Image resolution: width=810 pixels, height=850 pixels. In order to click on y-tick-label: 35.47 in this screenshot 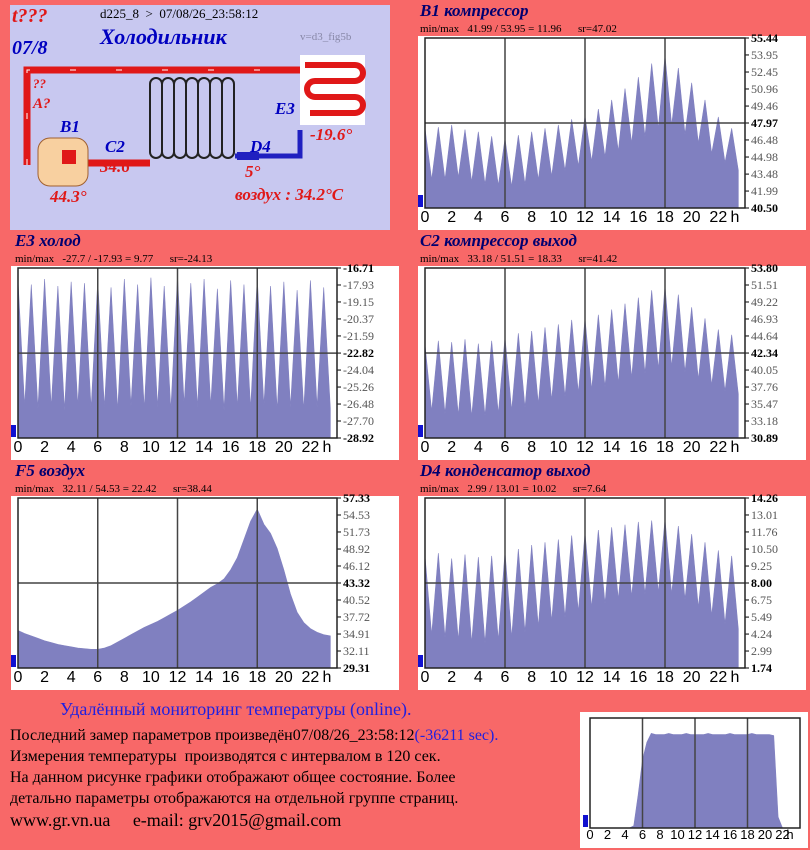, I will do `click(764, 404)`.